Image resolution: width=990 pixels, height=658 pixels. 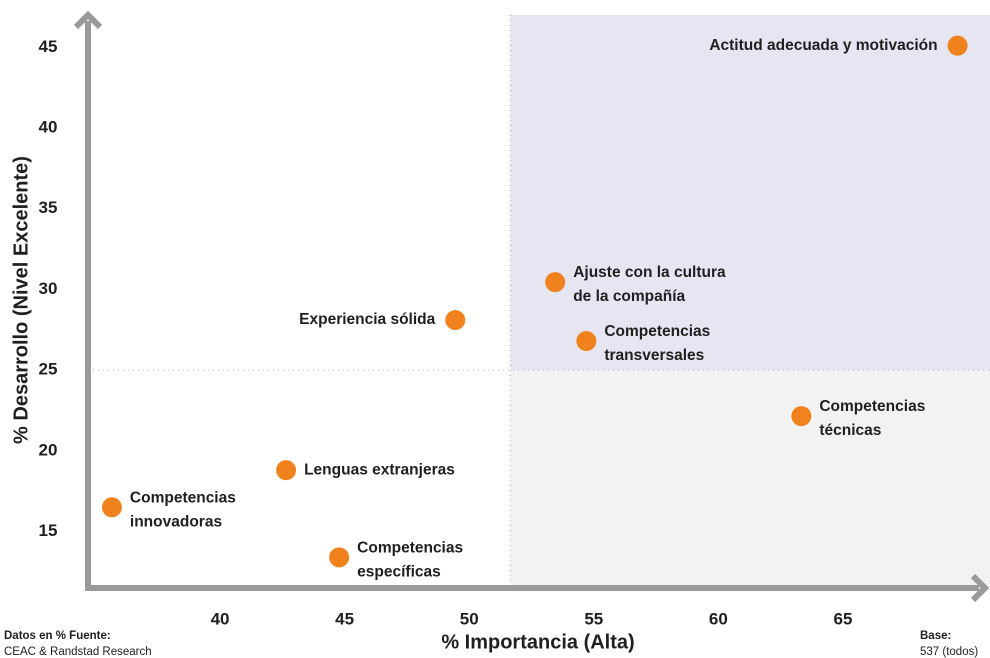 I want to click on point-label: Lenguas extranjeras, so click(x=379, y=469).